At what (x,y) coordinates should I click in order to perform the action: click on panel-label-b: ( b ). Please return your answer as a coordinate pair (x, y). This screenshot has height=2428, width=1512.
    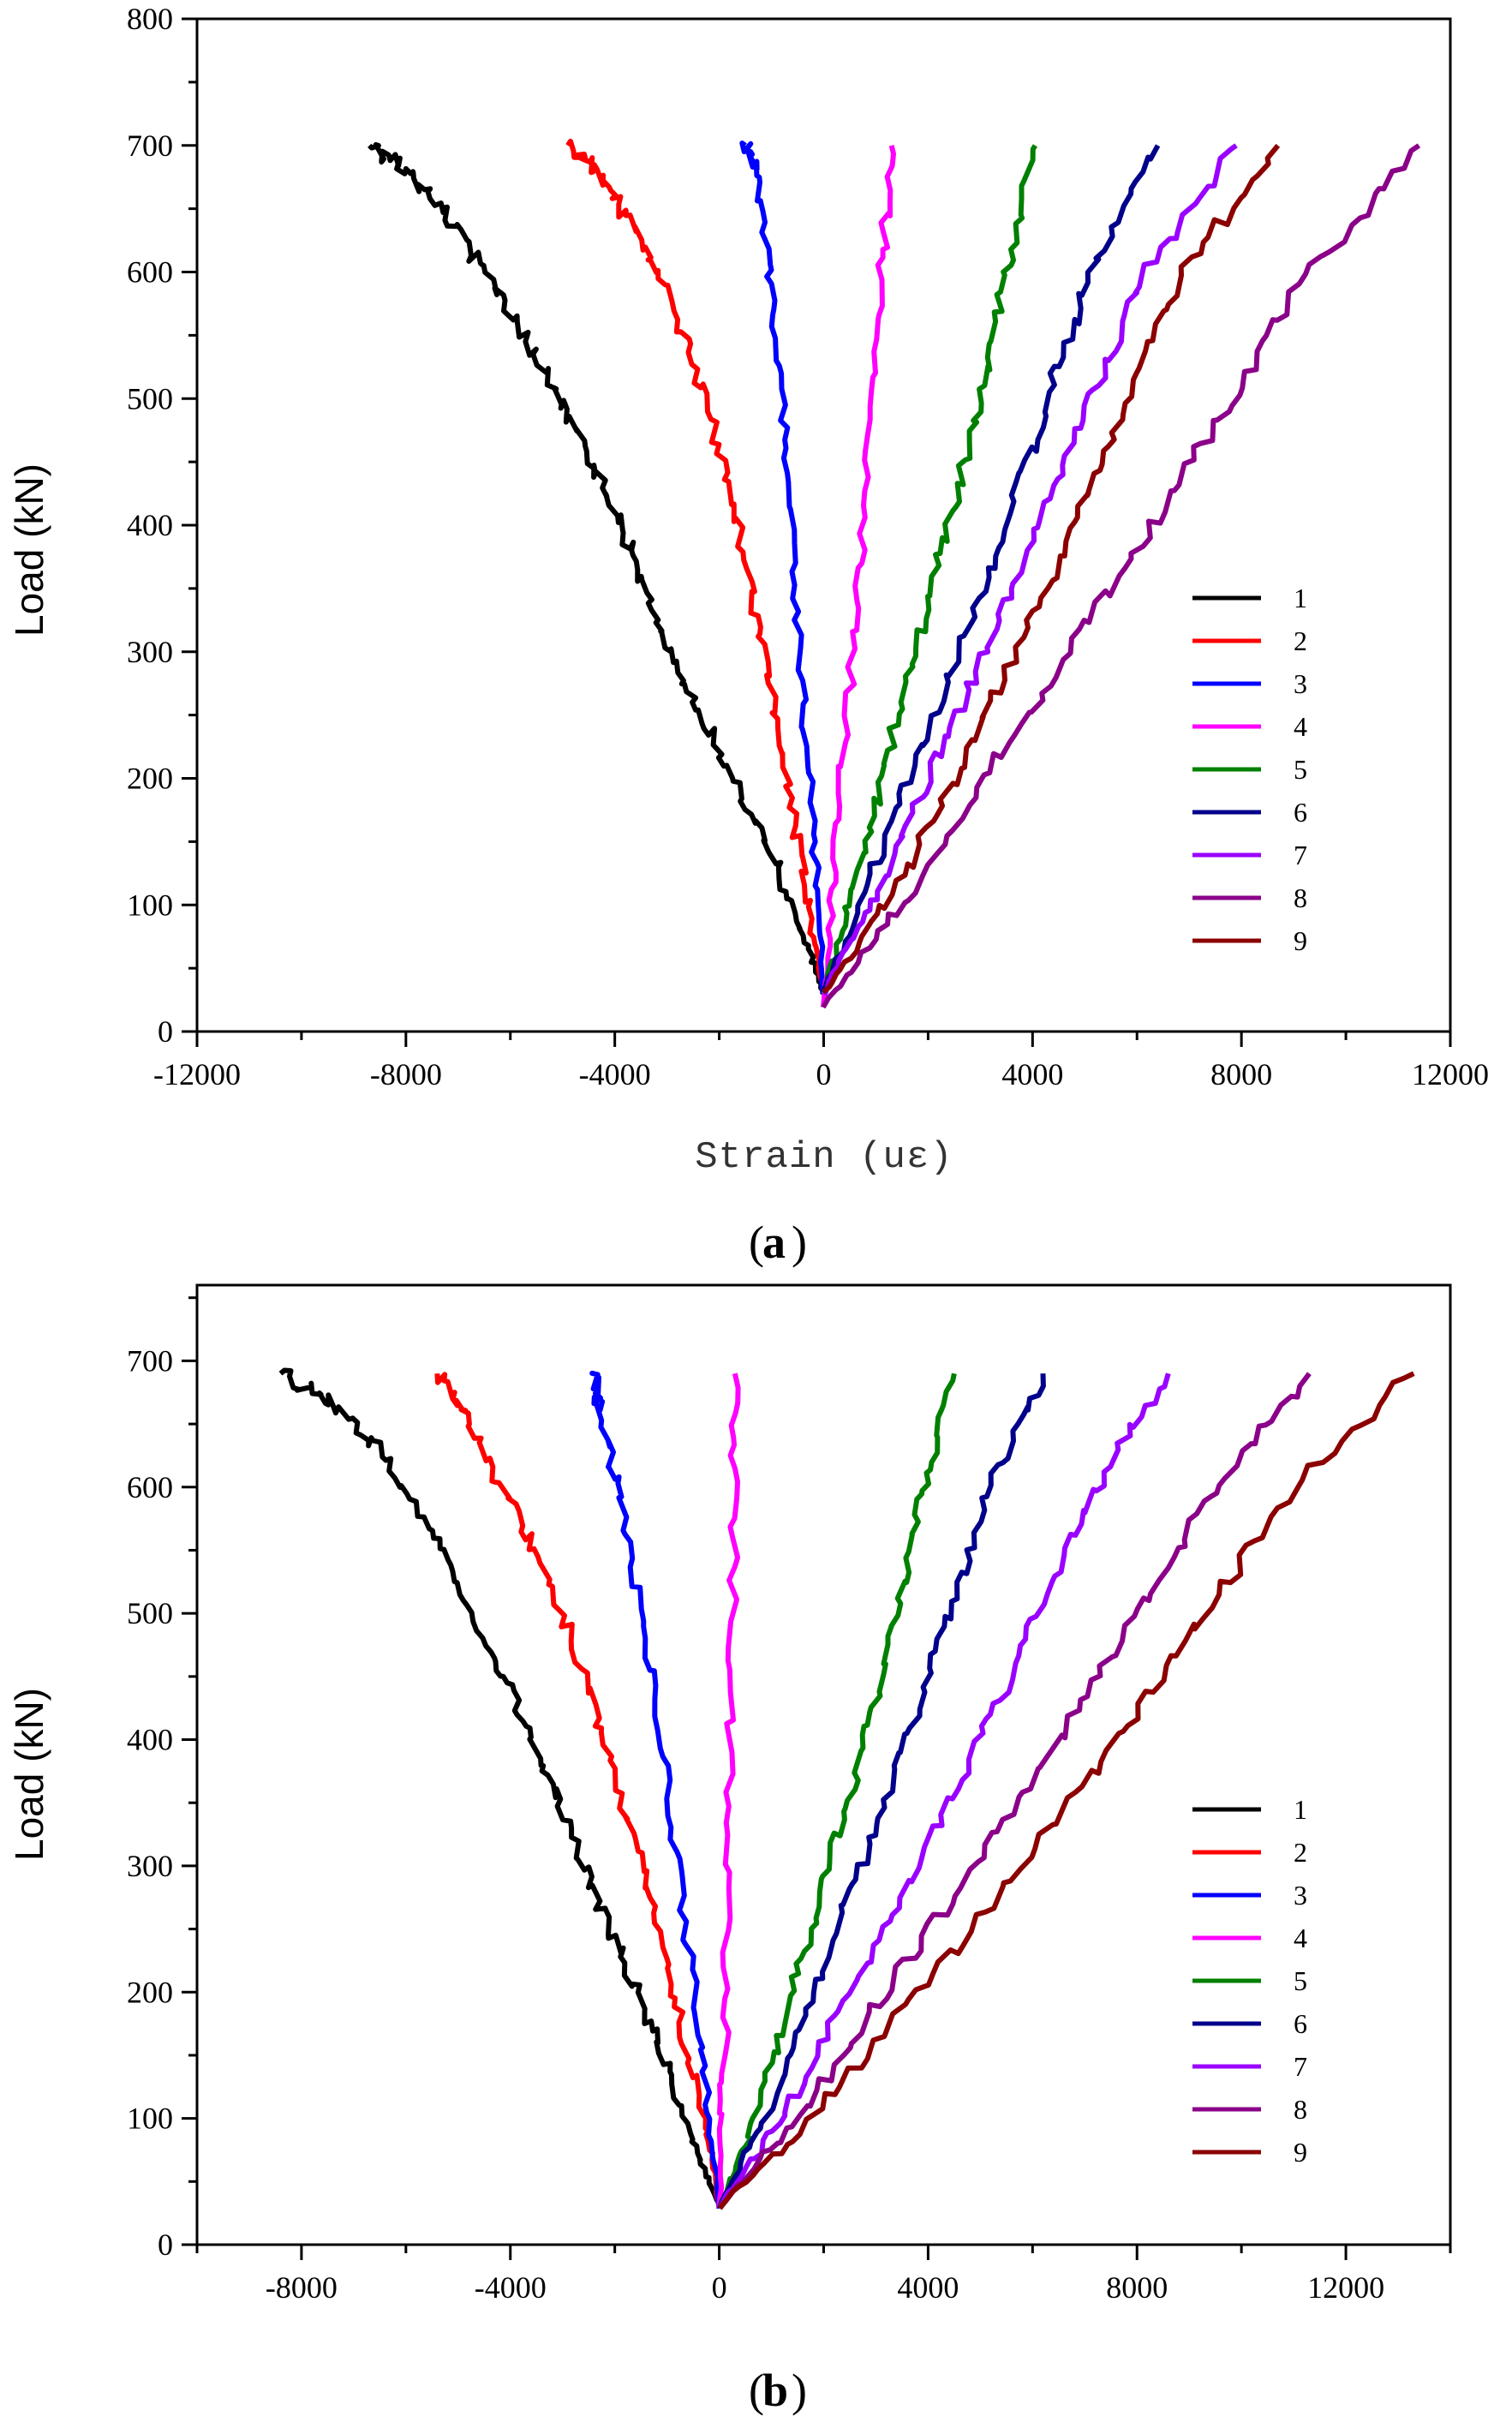
    Looking at the image, I should click on (778, 2390).